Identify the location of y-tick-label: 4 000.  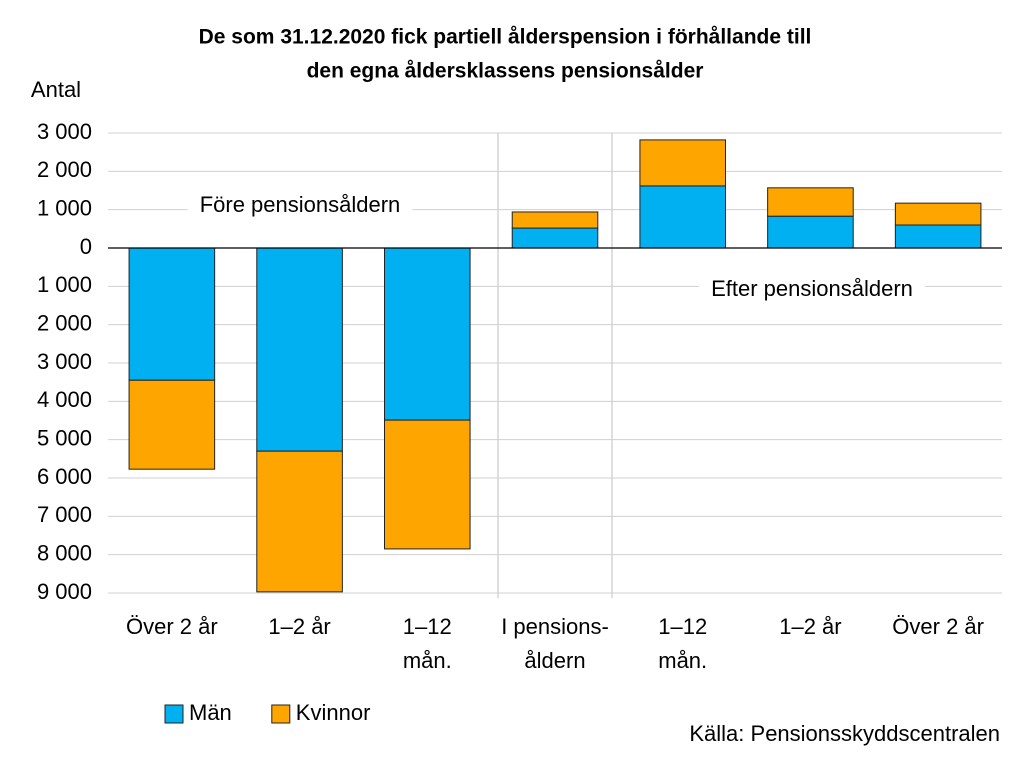
(64, 399).